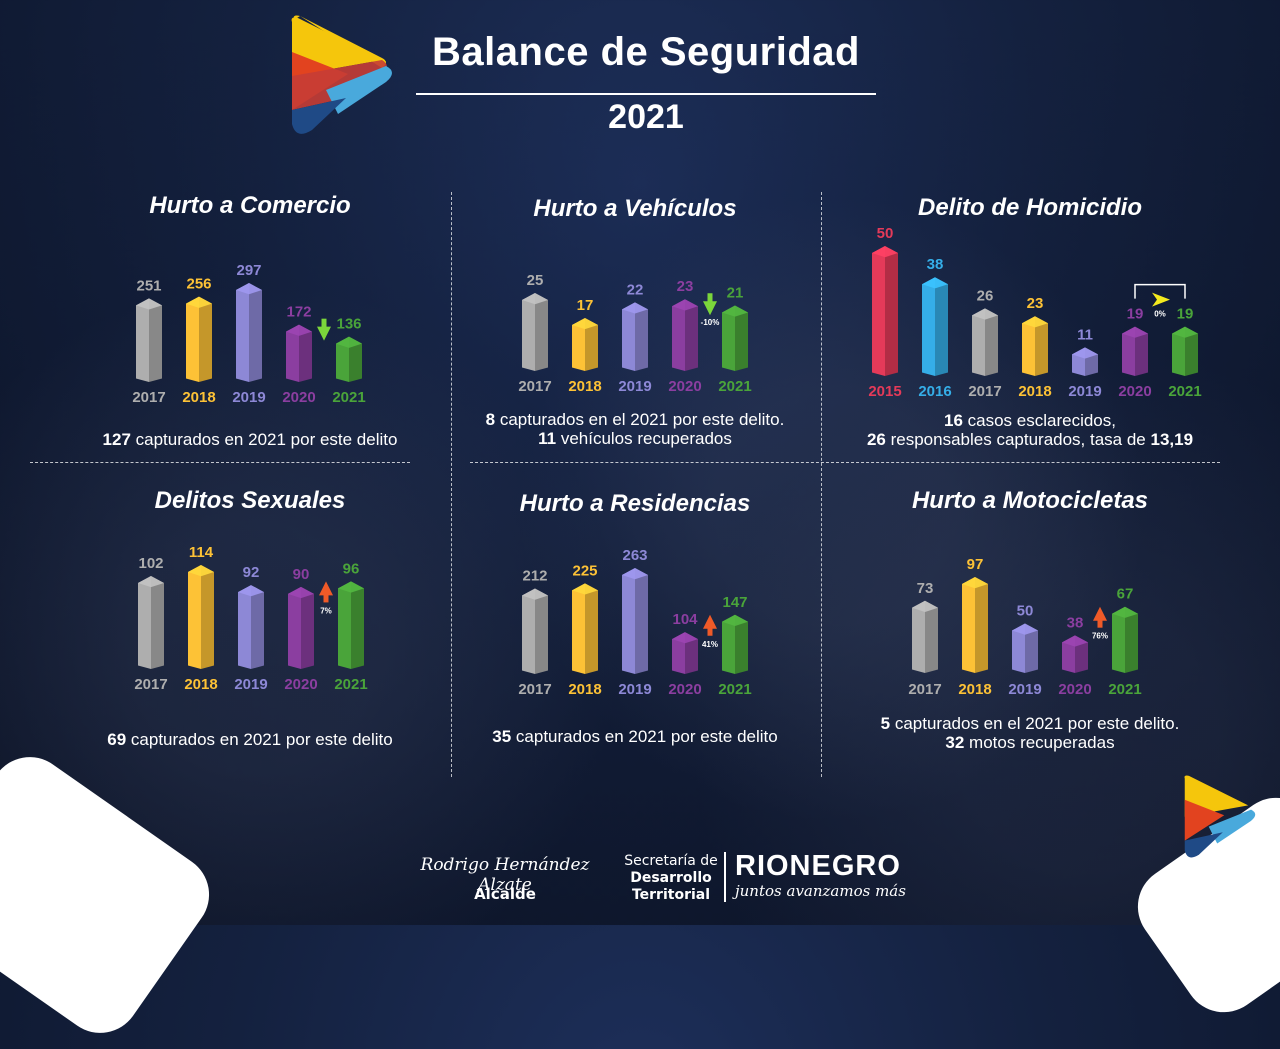 The width and height of the screenshot is (1280, 1049). Describe the element at coordinates (505, 894) in the screenshot. I see `mayor-role: Alcalde` at that location.